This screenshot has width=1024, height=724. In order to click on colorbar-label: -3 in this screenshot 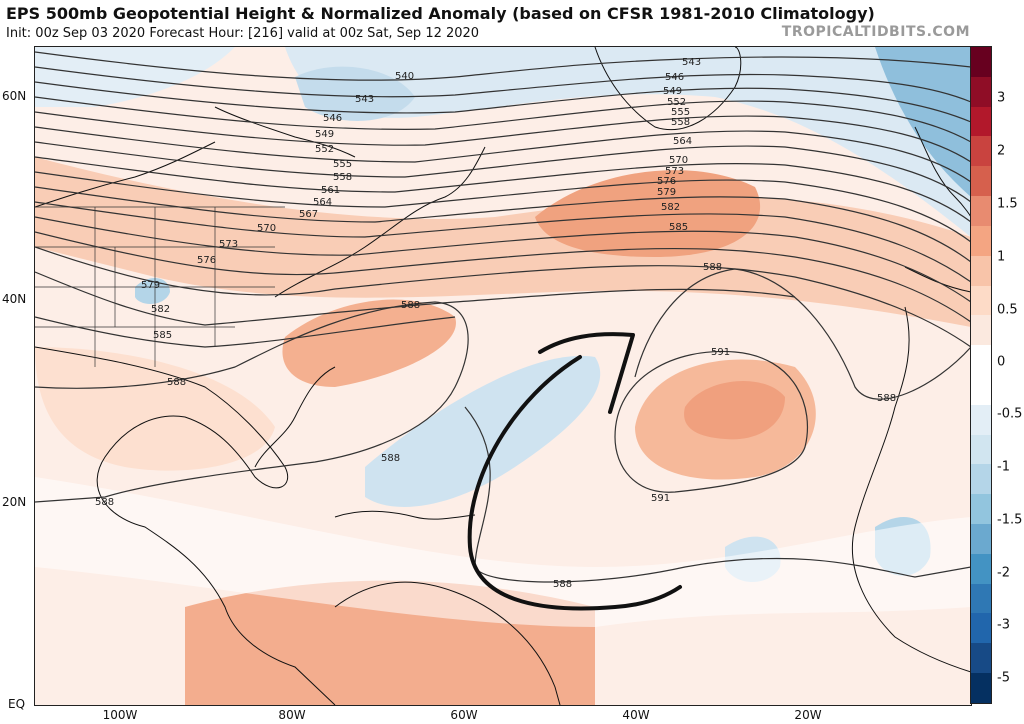, I will do `click(1003, 625)`.